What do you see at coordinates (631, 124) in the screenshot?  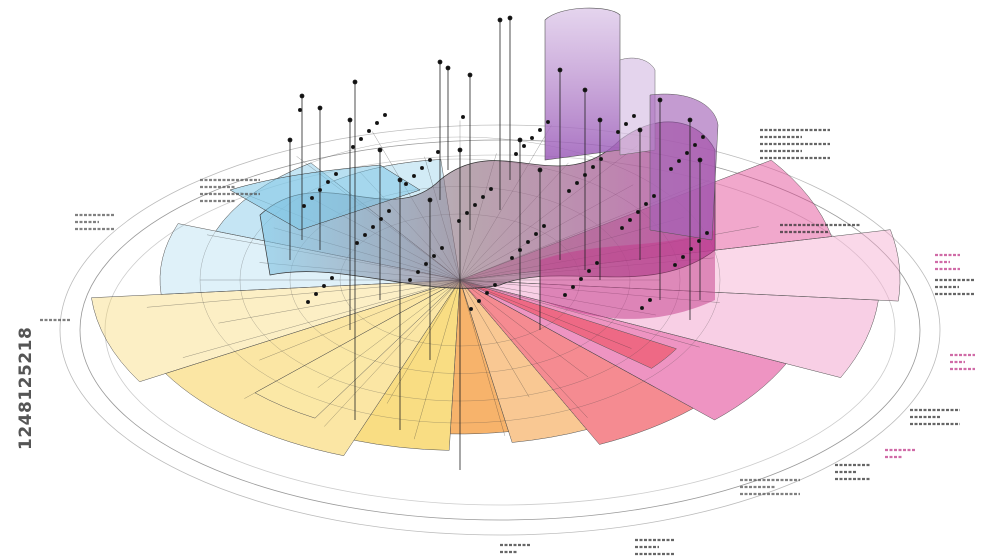 I see `towers` at bounding box center [631, 124].